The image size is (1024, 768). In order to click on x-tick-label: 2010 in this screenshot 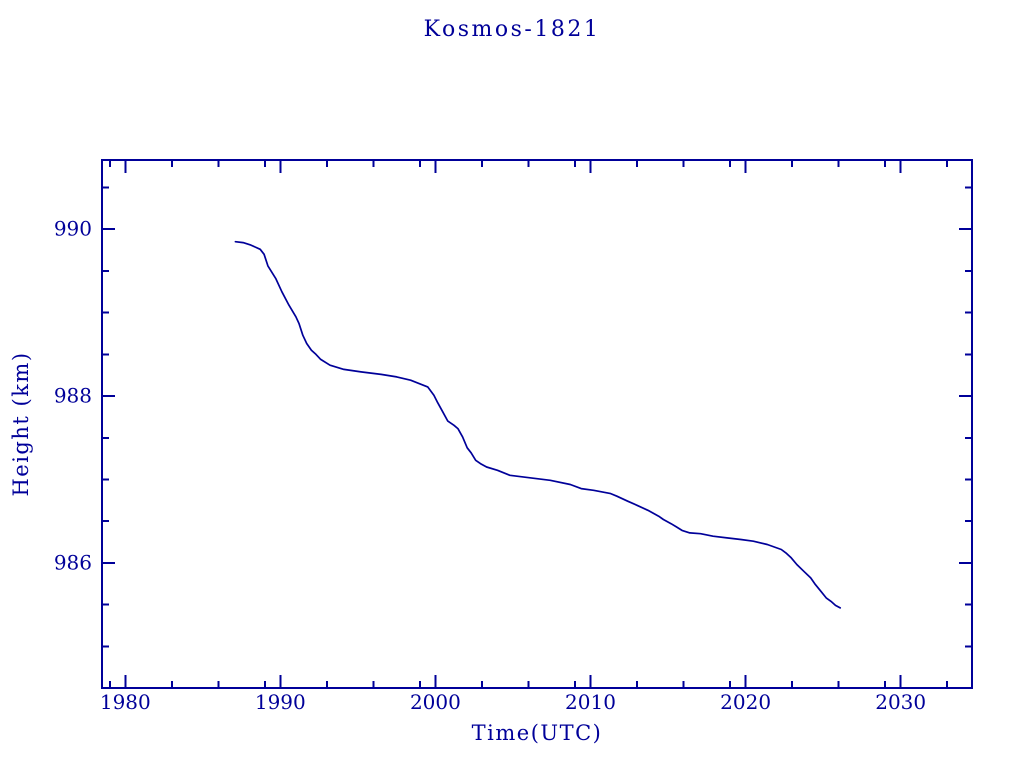, I will do `click(590, 702)`.